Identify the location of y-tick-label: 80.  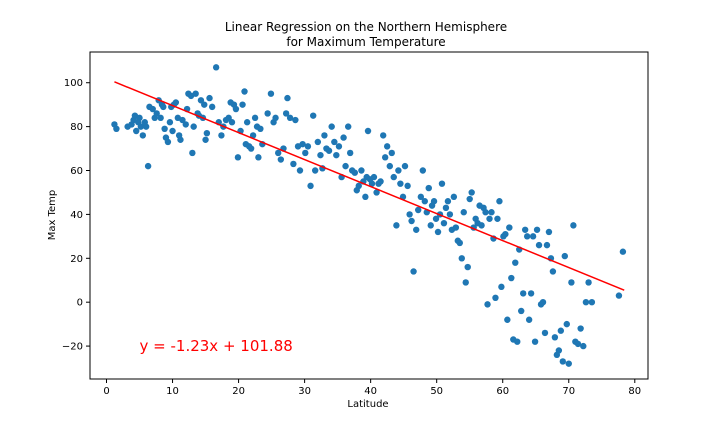
(76, 127).